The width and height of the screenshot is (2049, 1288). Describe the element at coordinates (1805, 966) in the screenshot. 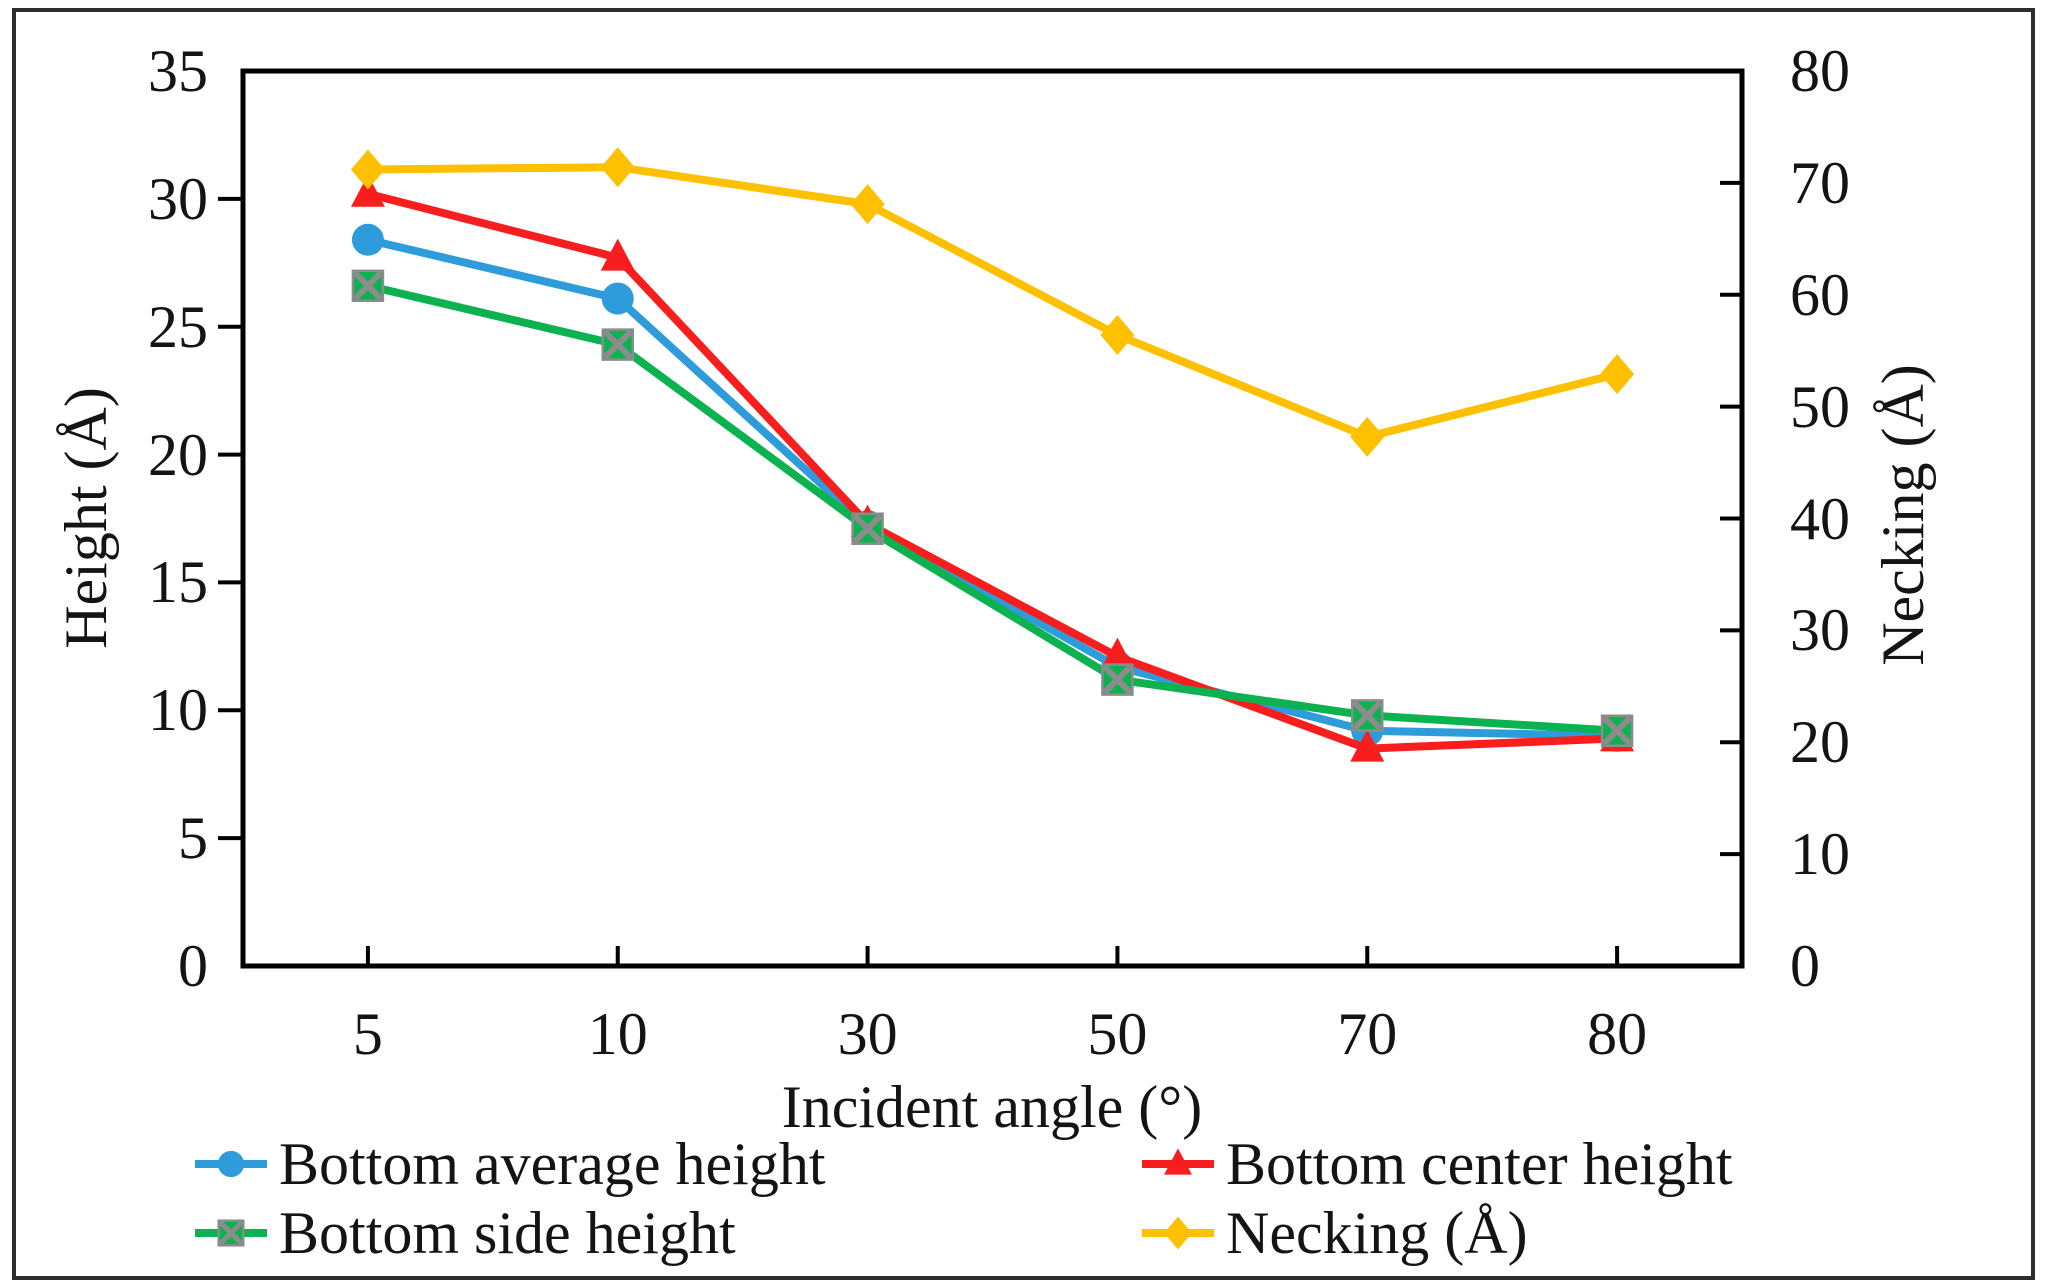

I see `right-axis-tick-label: 0` at that location.